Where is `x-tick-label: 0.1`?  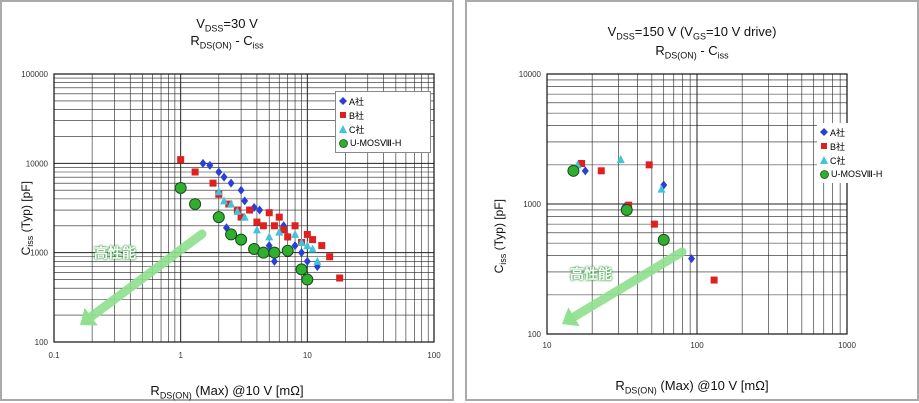 x-tick-label: 0.1 is located at coordinates (54, 355).